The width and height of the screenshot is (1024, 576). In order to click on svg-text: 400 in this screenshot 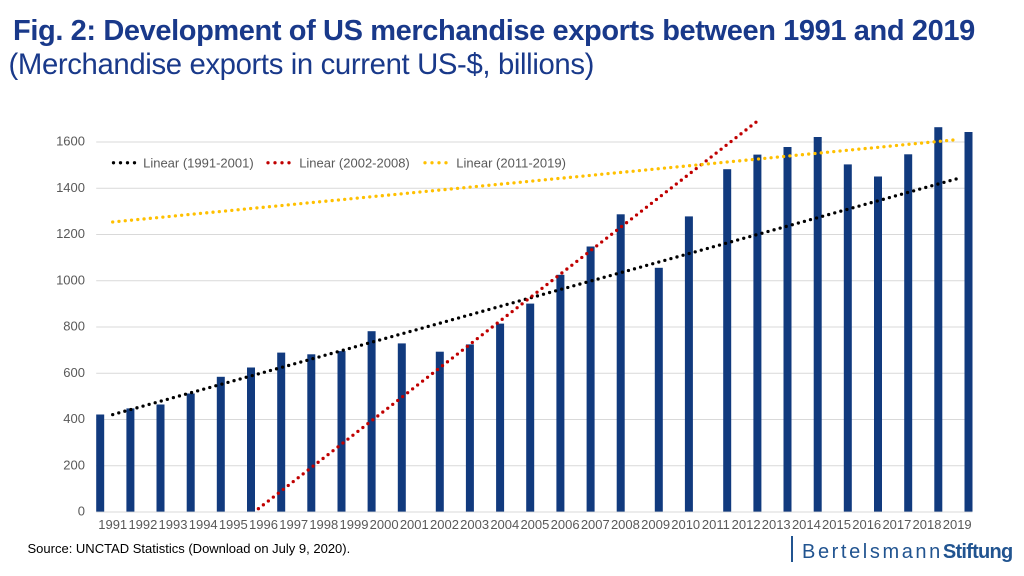, I will do `click(74, 418)`.